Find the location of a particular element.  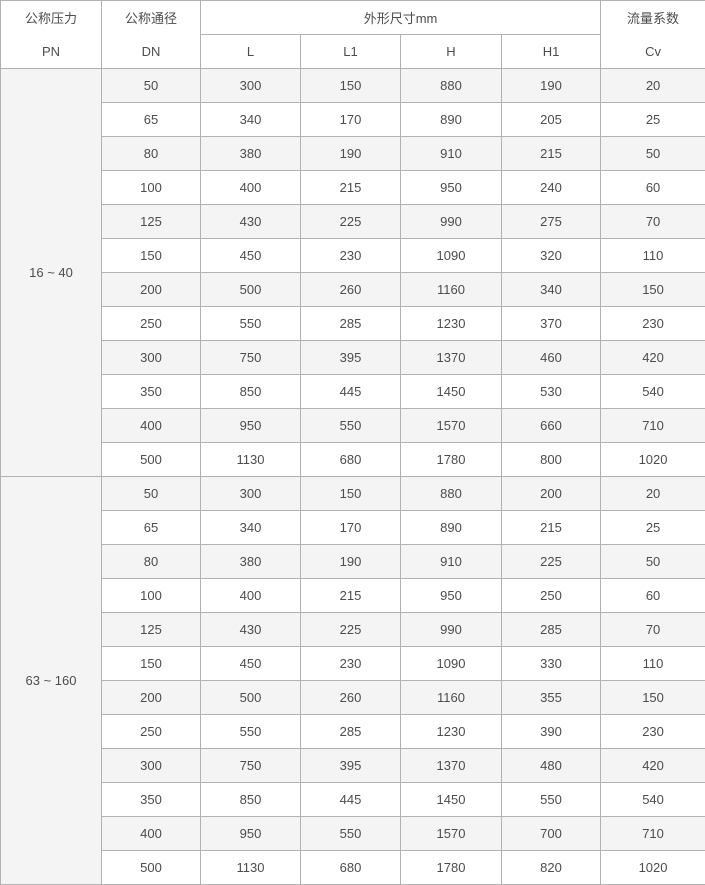

value-cell: 550 is located at coordinates (351, 834).